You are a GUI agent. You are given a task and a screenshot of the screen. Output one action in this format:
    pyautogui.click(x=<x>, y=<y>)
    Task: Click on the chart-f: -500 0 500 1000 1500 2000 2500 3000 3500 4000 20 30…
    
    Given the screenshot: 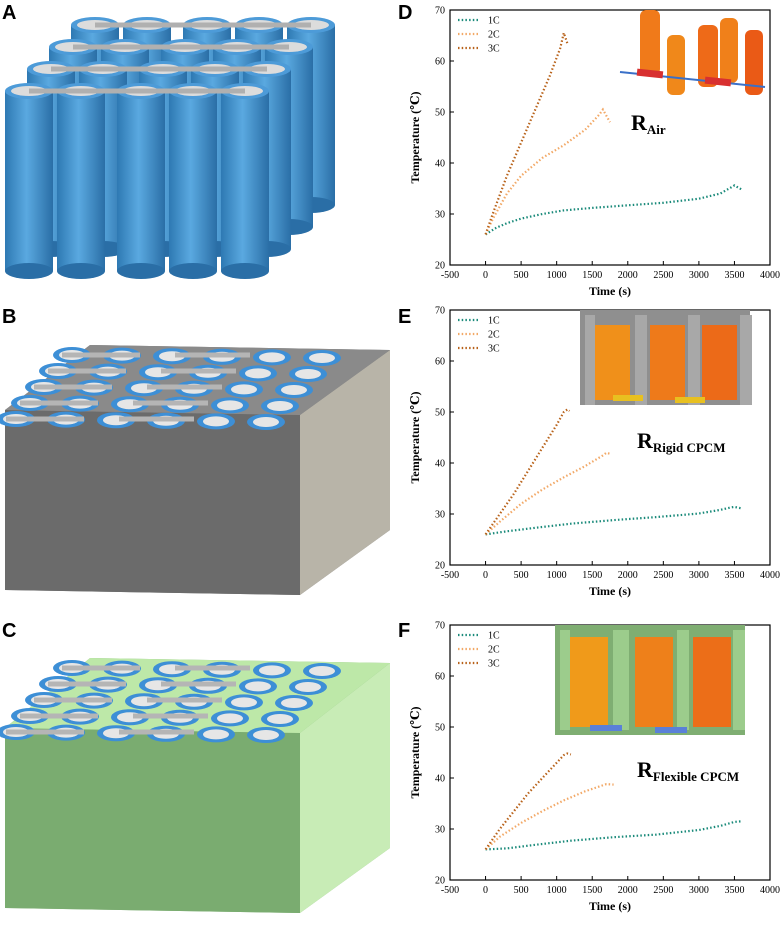 What is the action you would take?
    pyautogui.click(x=594, y=767)
    